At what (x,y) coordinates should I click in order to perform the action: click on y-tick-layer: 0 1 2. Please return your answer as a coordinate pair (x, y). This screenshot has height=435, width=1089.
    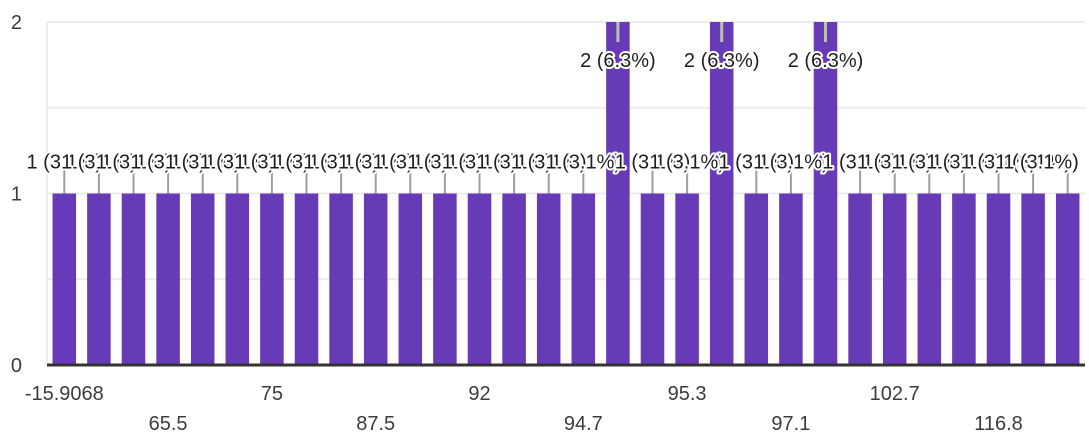
    Looking at the image, I should click on (16, 194).